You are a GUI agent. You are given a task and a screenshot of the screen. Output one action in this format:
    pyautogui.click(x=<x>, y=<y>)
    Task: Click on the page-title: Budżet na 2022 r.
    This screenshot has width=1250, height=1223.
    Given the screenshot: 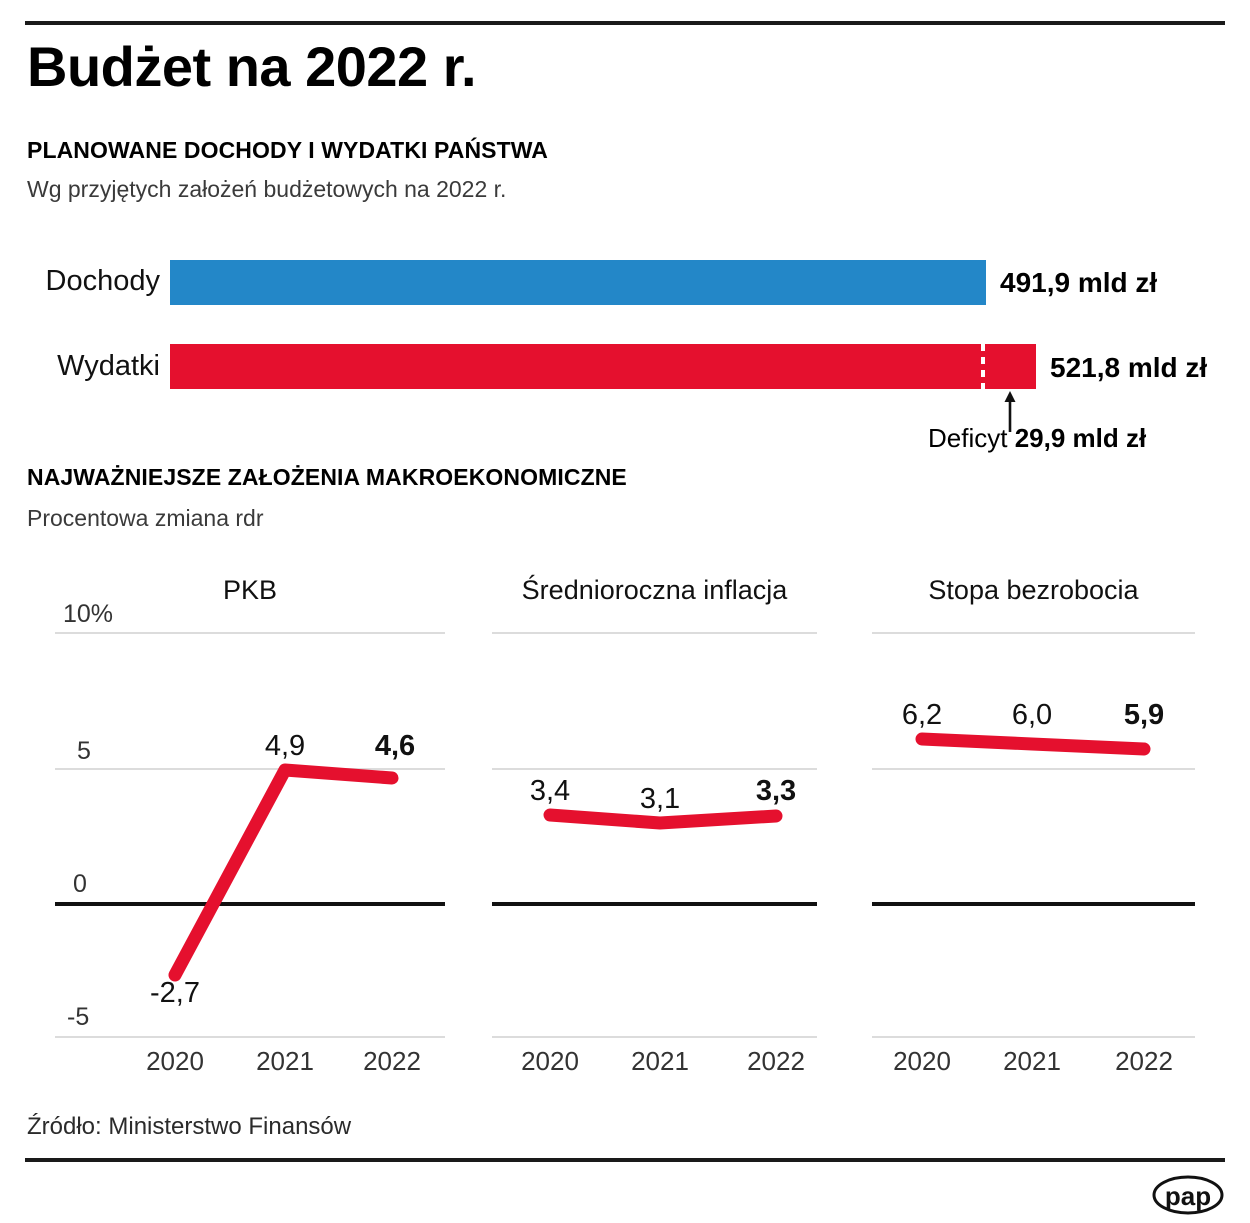 What is the action you would take?
    pyautogui.click(x=252, y=66)
    